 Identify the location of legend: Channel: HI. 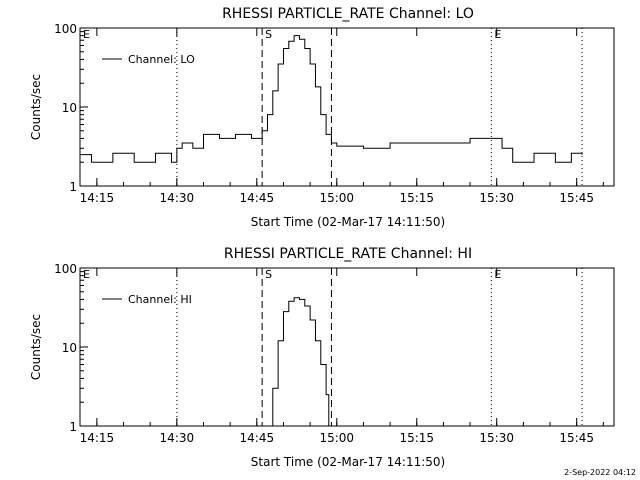
(147, 299).